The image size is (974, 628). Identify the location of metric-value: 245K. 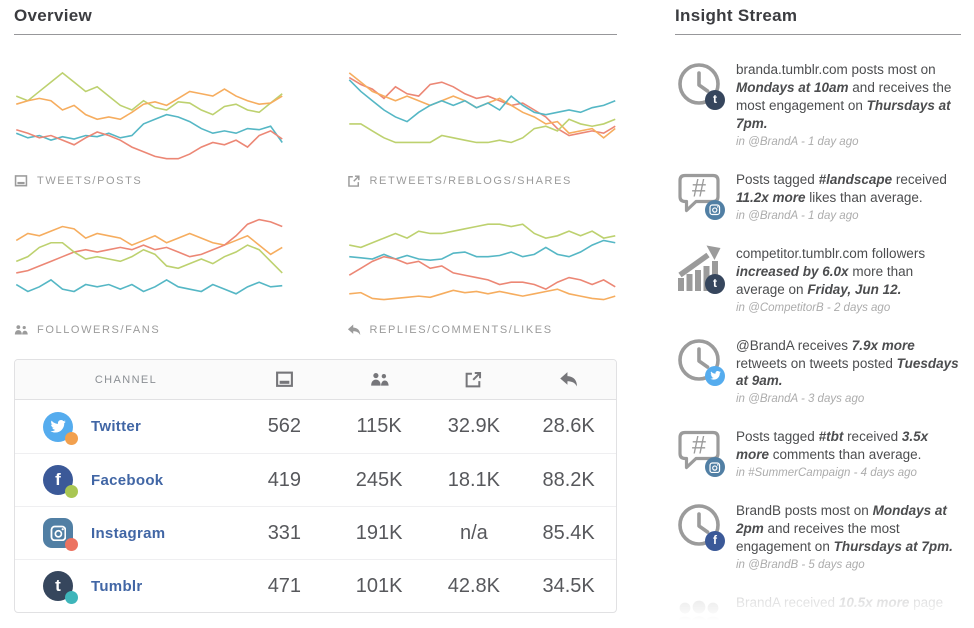
(379, 479).